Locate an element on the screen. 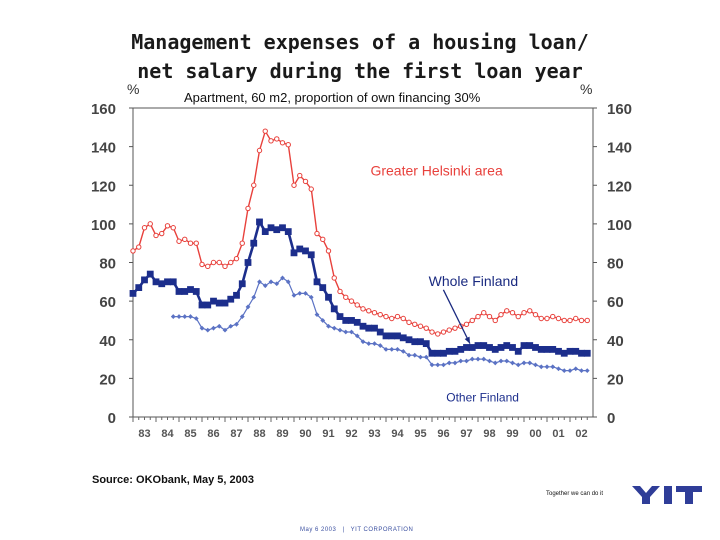 The height and width of the screenshot is (540, 720). footer: May 6 2003 | YIT CORPORATION is located at coordinates (358, 530).